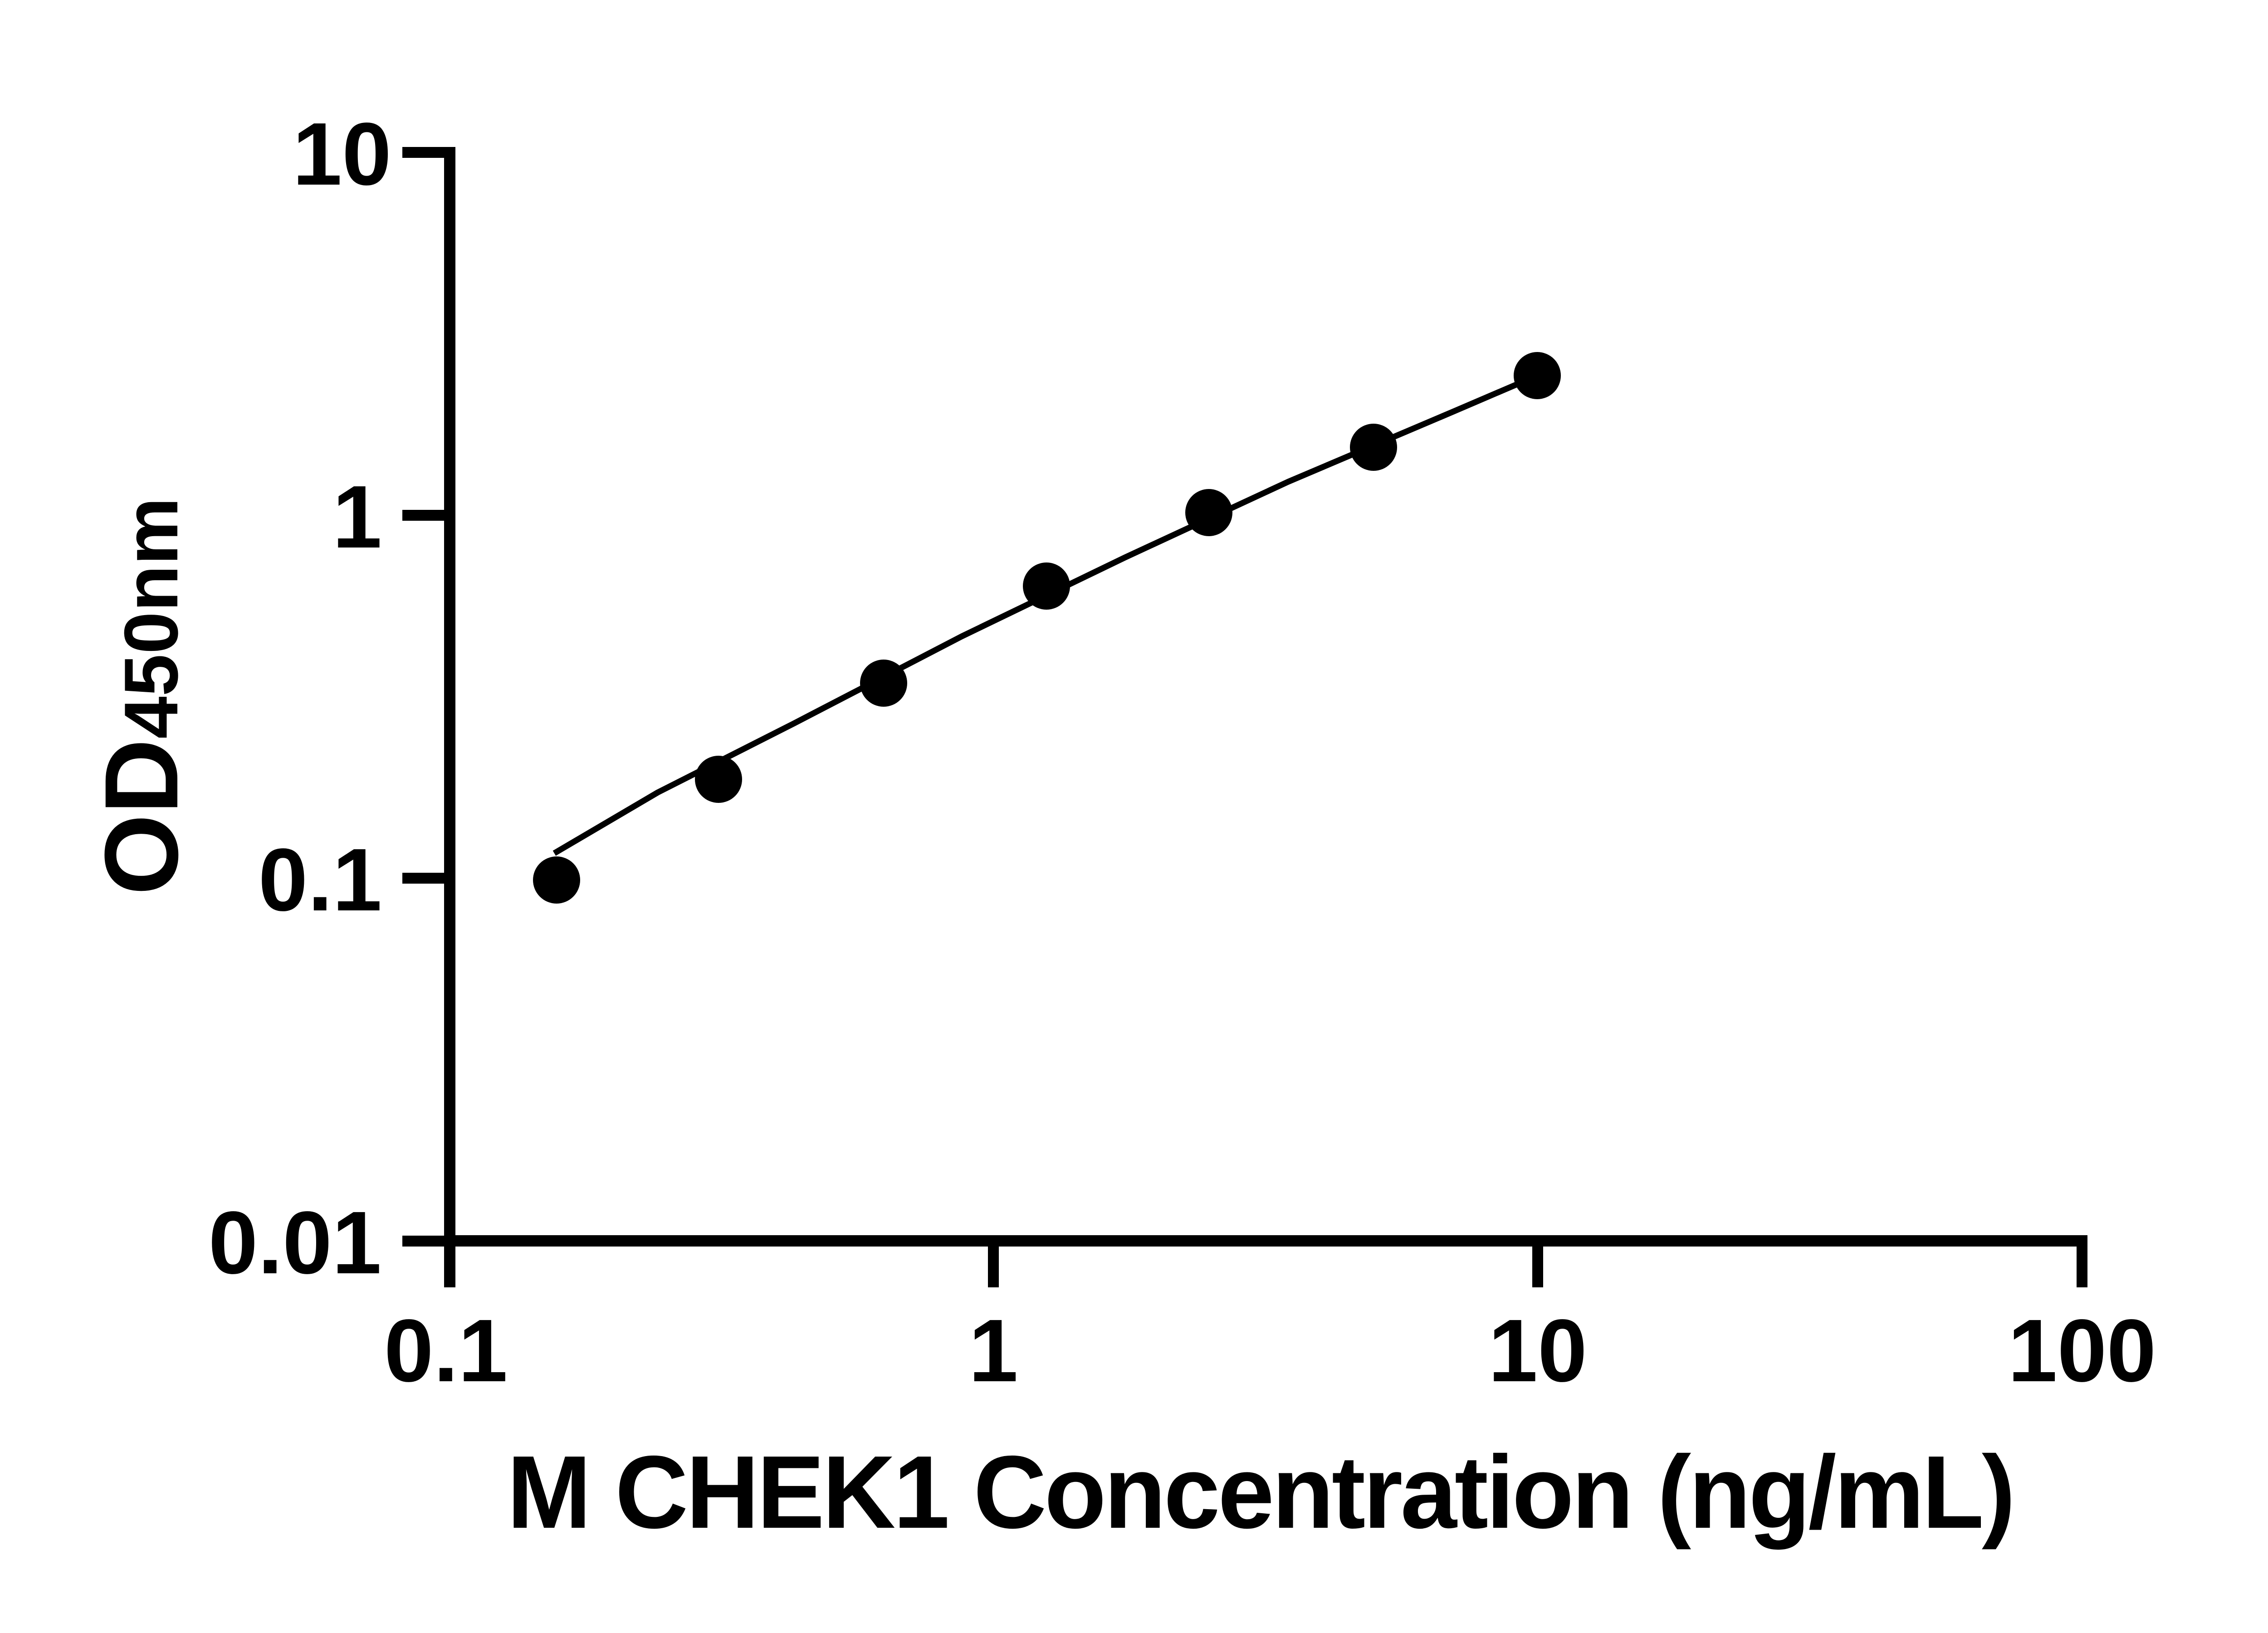 The image size is (2268, 1633). I want to click on svg-text: 100, so click(2082, 1350).